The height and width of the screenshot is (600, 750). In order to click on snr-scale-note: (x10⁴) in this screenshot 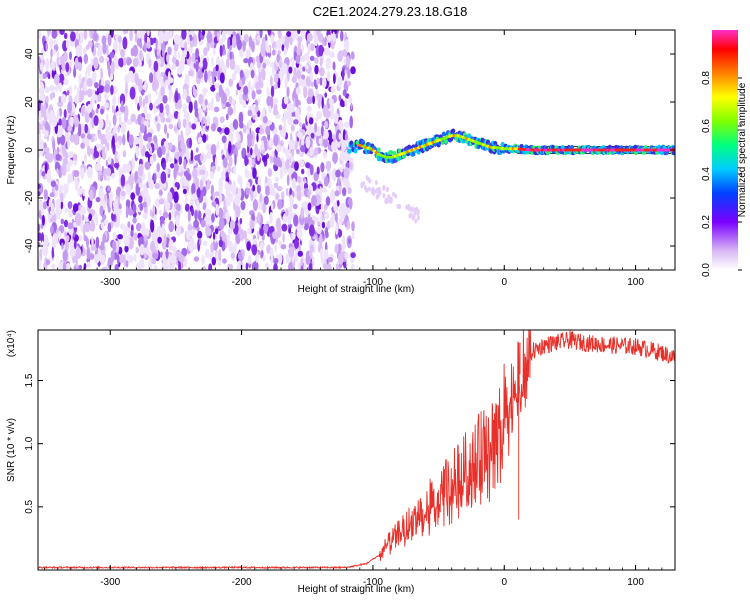, I will do `click(11, 343)`.